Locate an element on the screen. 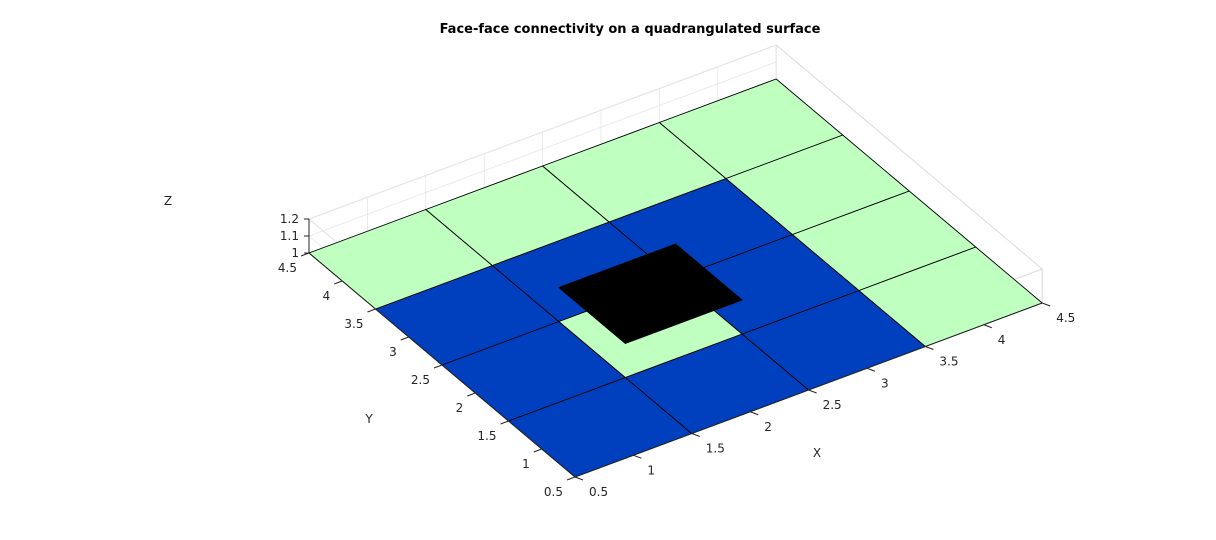  x-tick-label: 4.5 is located at coordinates (1065, 318).